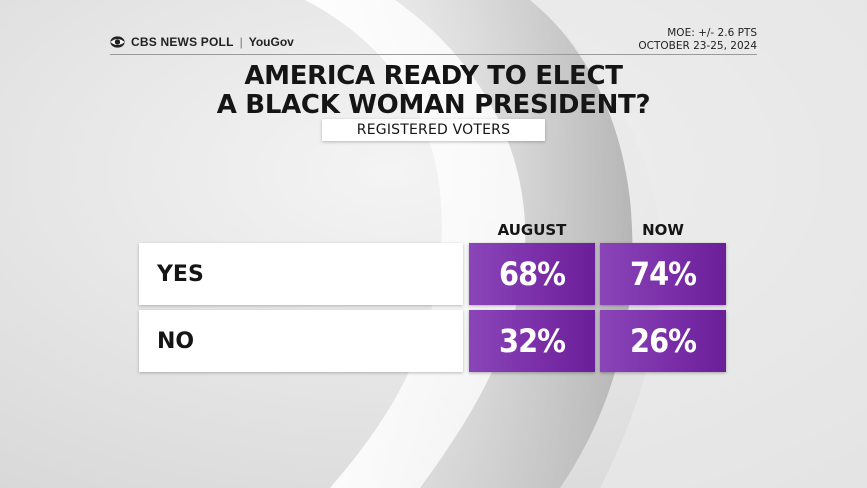 This screenshot has width=867, height=488. I want to click on row-label-yes: YES, so click(301, 274).